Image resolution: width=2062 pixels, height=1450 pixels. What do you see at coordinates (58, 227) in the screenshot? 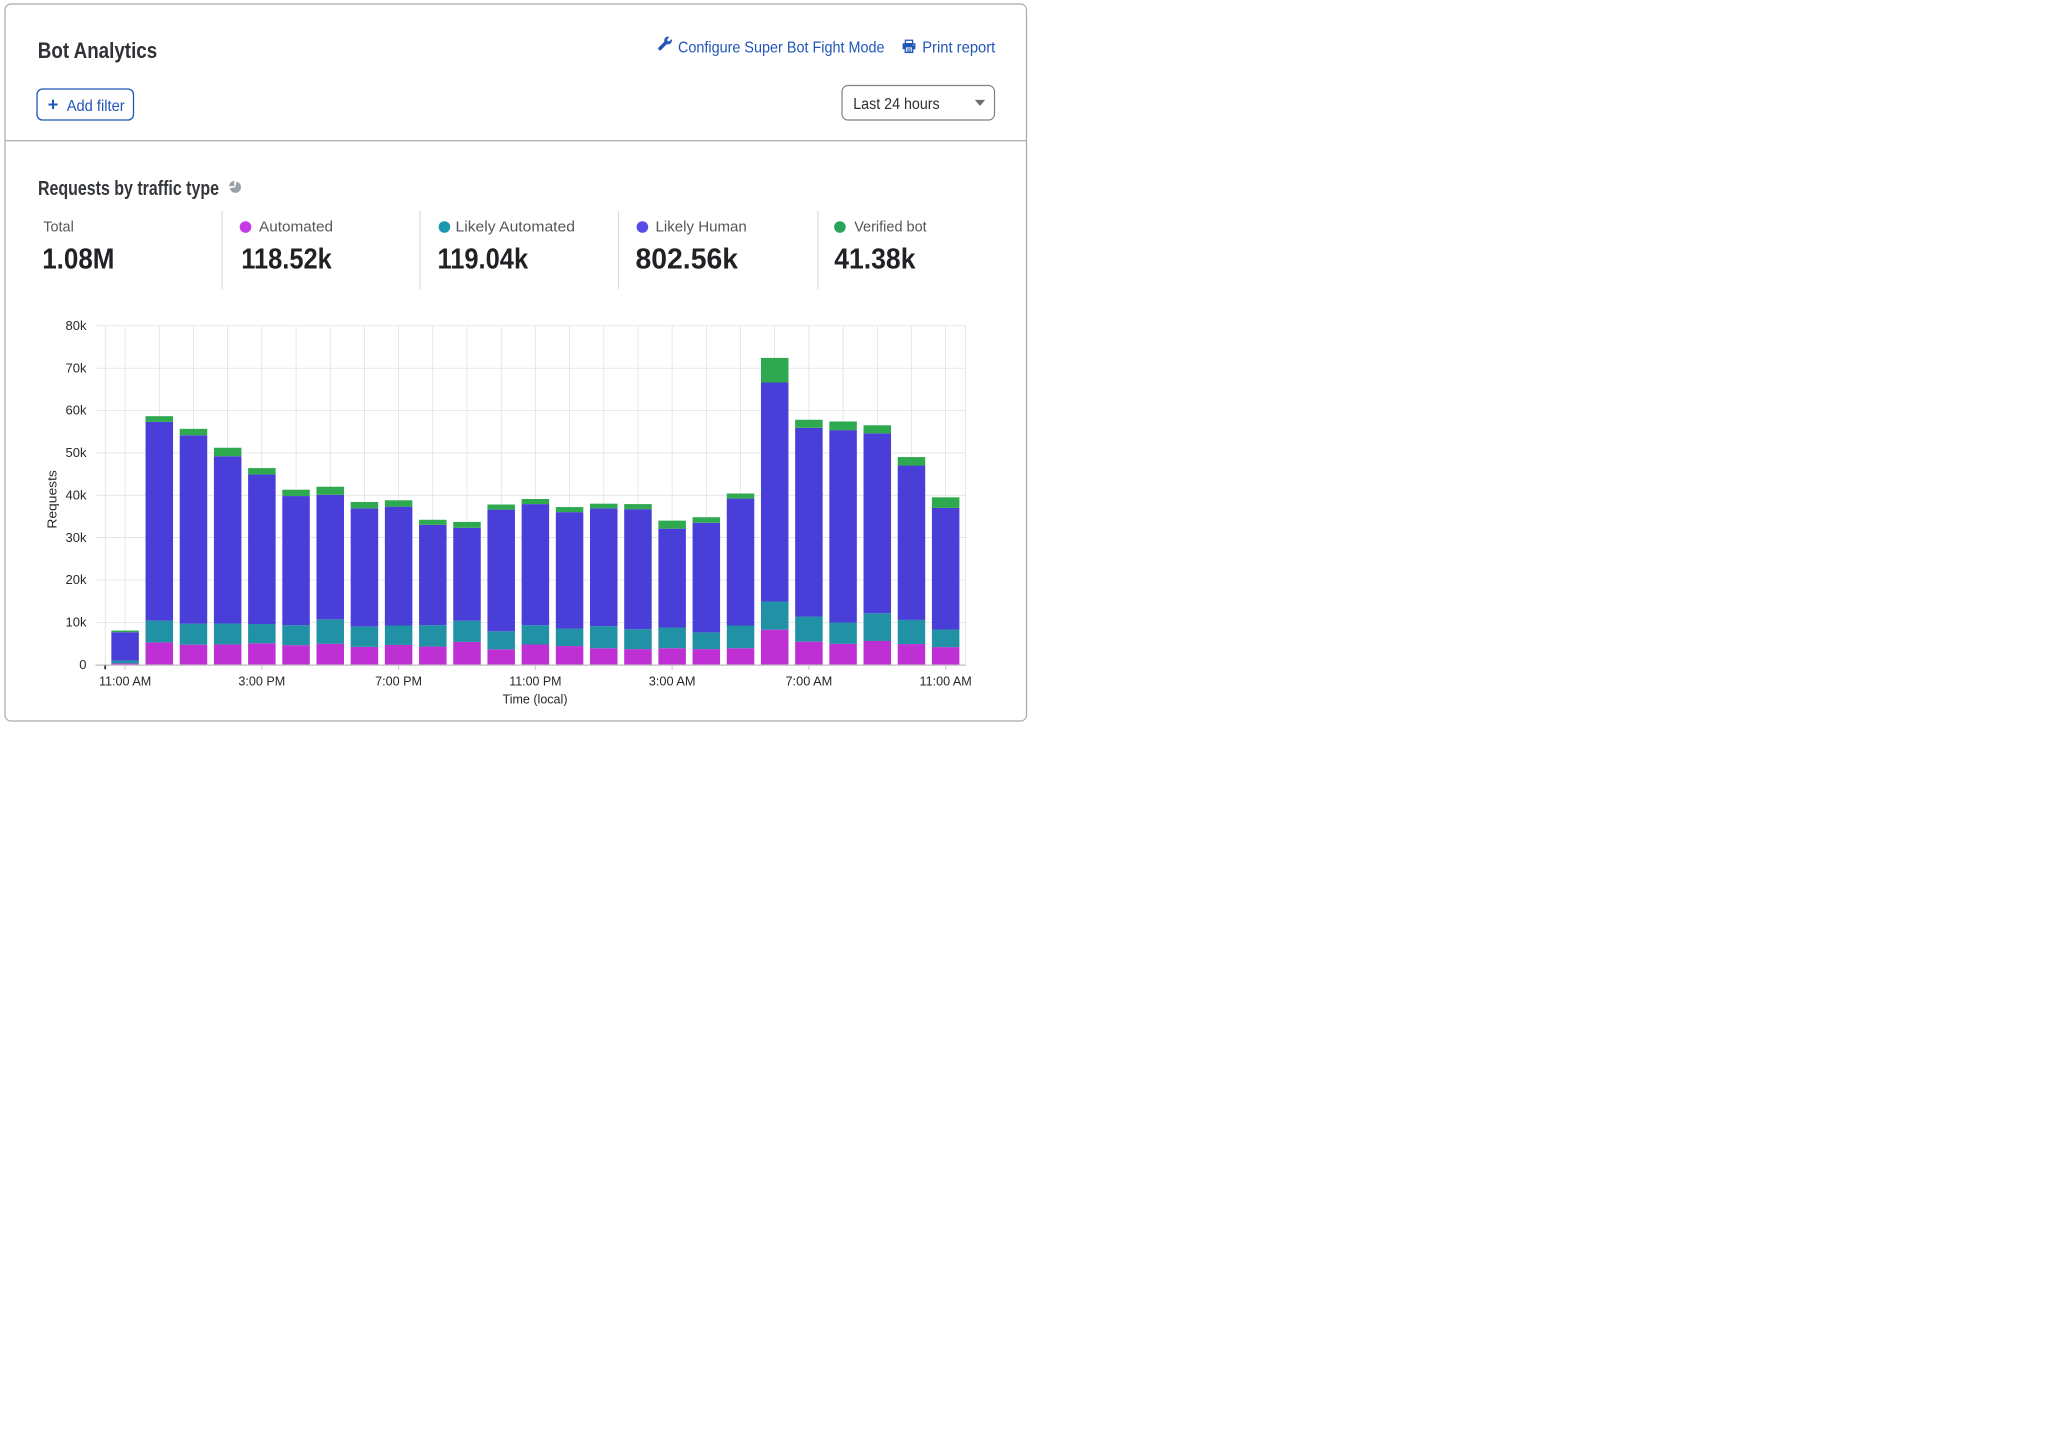
I see `svg-text: Total` at bounding box center [58, 227].